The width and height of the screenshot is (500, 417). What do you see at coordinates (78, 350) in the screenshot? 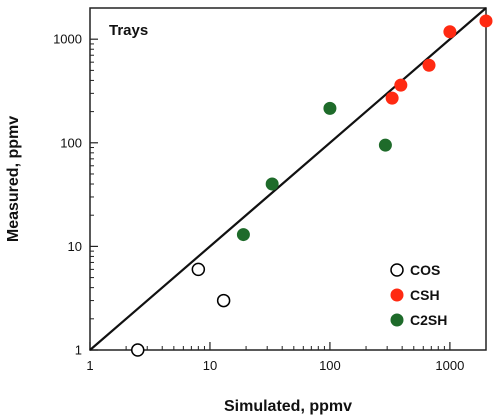
I see `y-tick-label: 1` at bounding box center [78, 350].